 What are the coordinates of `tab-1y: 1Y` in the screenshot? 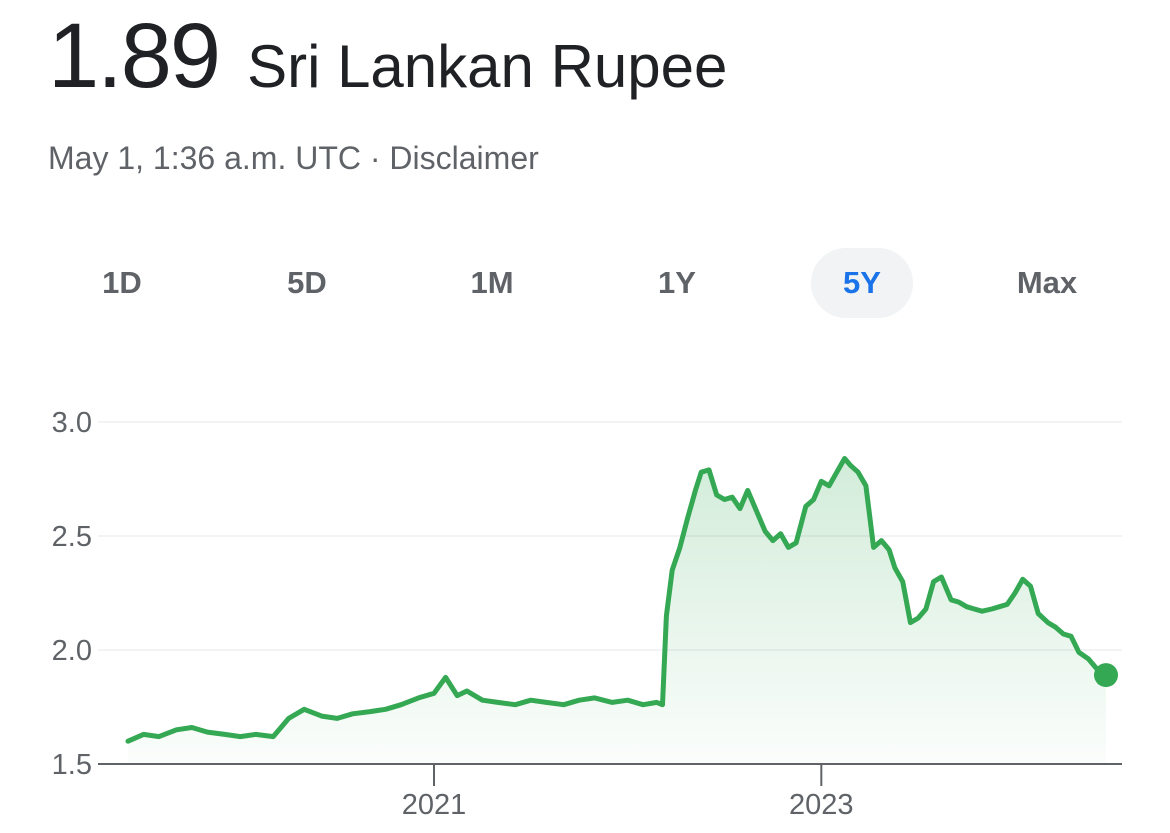 It's located at (677, 282).